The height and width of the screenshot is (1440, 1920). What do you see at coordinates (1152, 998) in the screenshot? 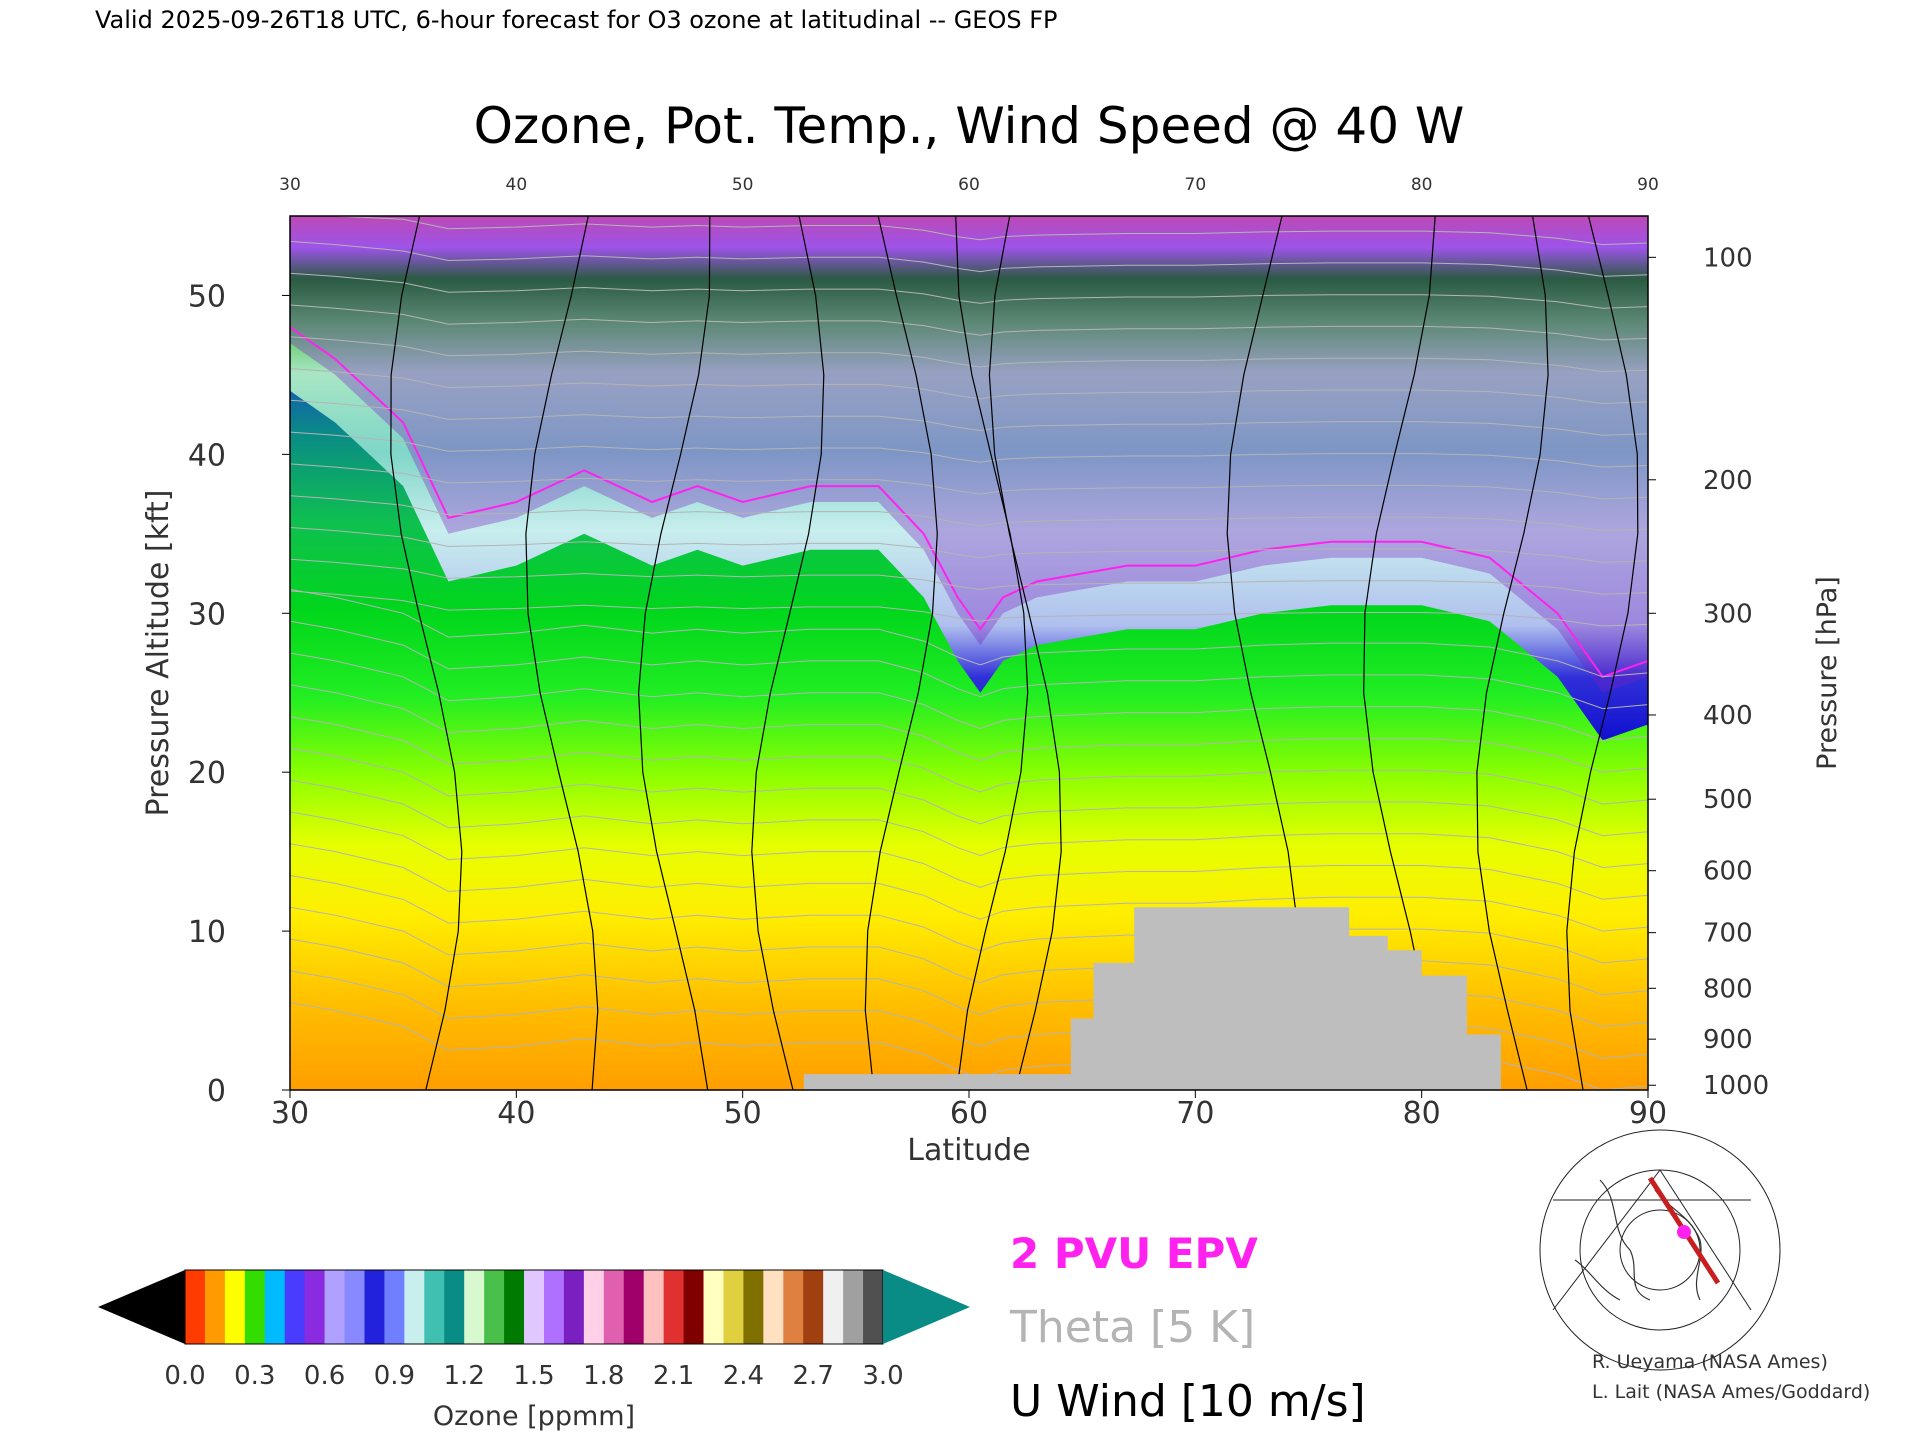
I see `terrain-mask` at bounding box center [1152, 998].